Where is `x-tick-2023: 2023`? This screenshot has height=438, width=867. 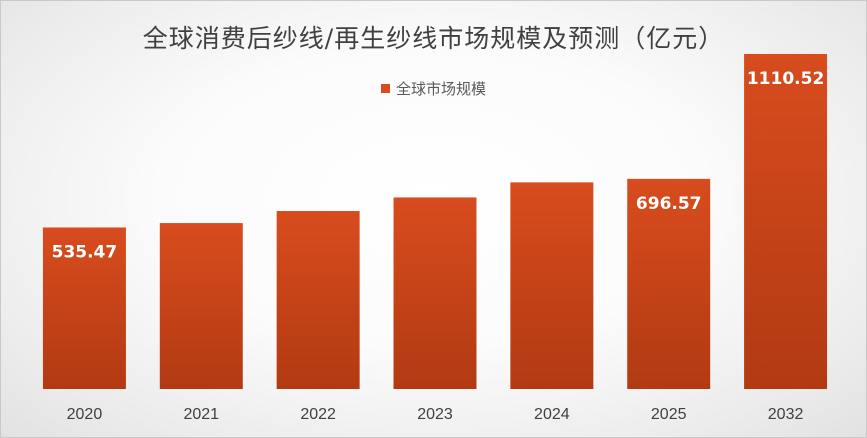 x-tick-2023: 2023 is located at coordinates (435, 414).